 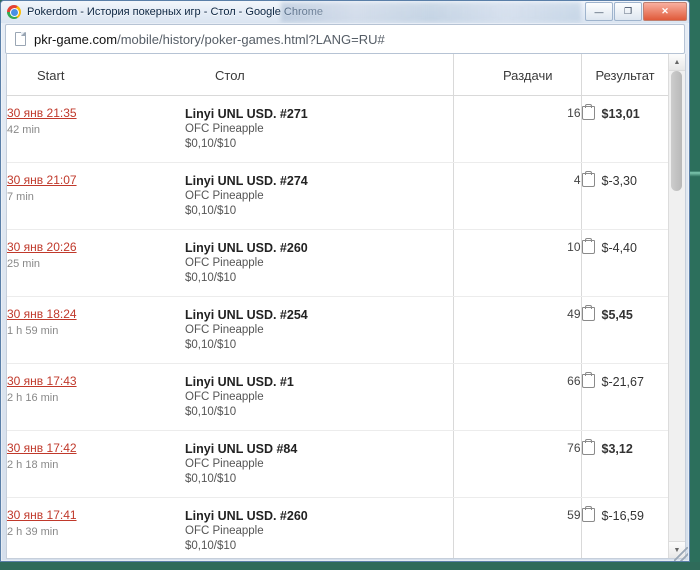 I want to click on cell-hands: 49, so click(x=517, y=330).